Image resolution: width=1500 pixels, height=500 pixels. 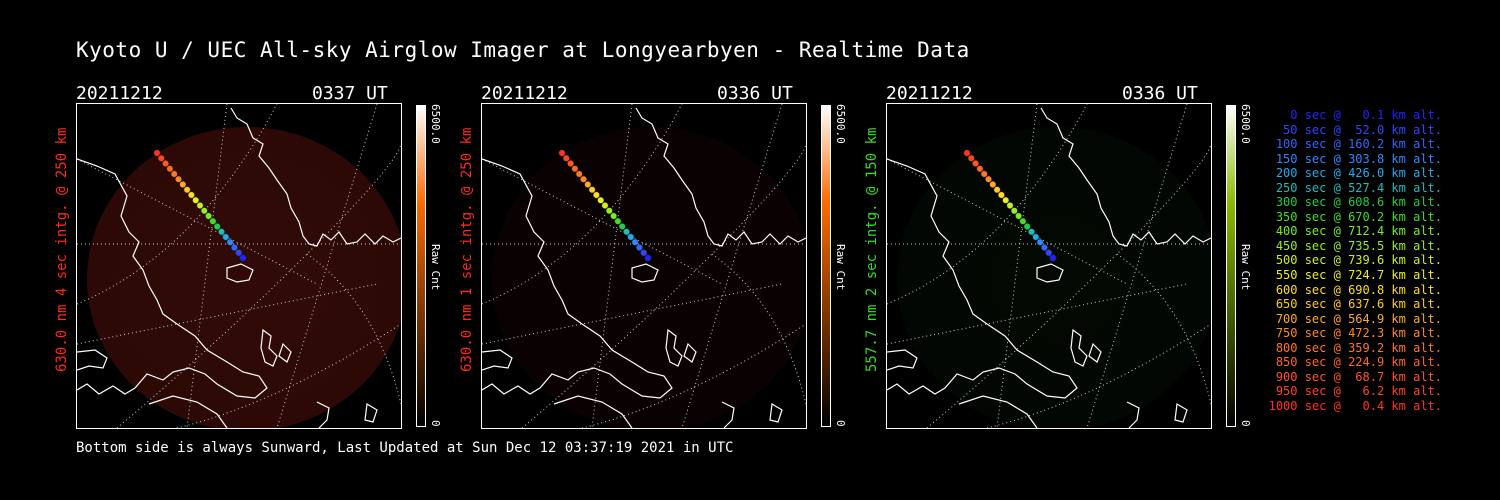 What do you see at coordinates (435, 267) in the screenshot?
I see `panel-1-colorbar-unit: Raw Cnt` at bounding box center [435, 267].